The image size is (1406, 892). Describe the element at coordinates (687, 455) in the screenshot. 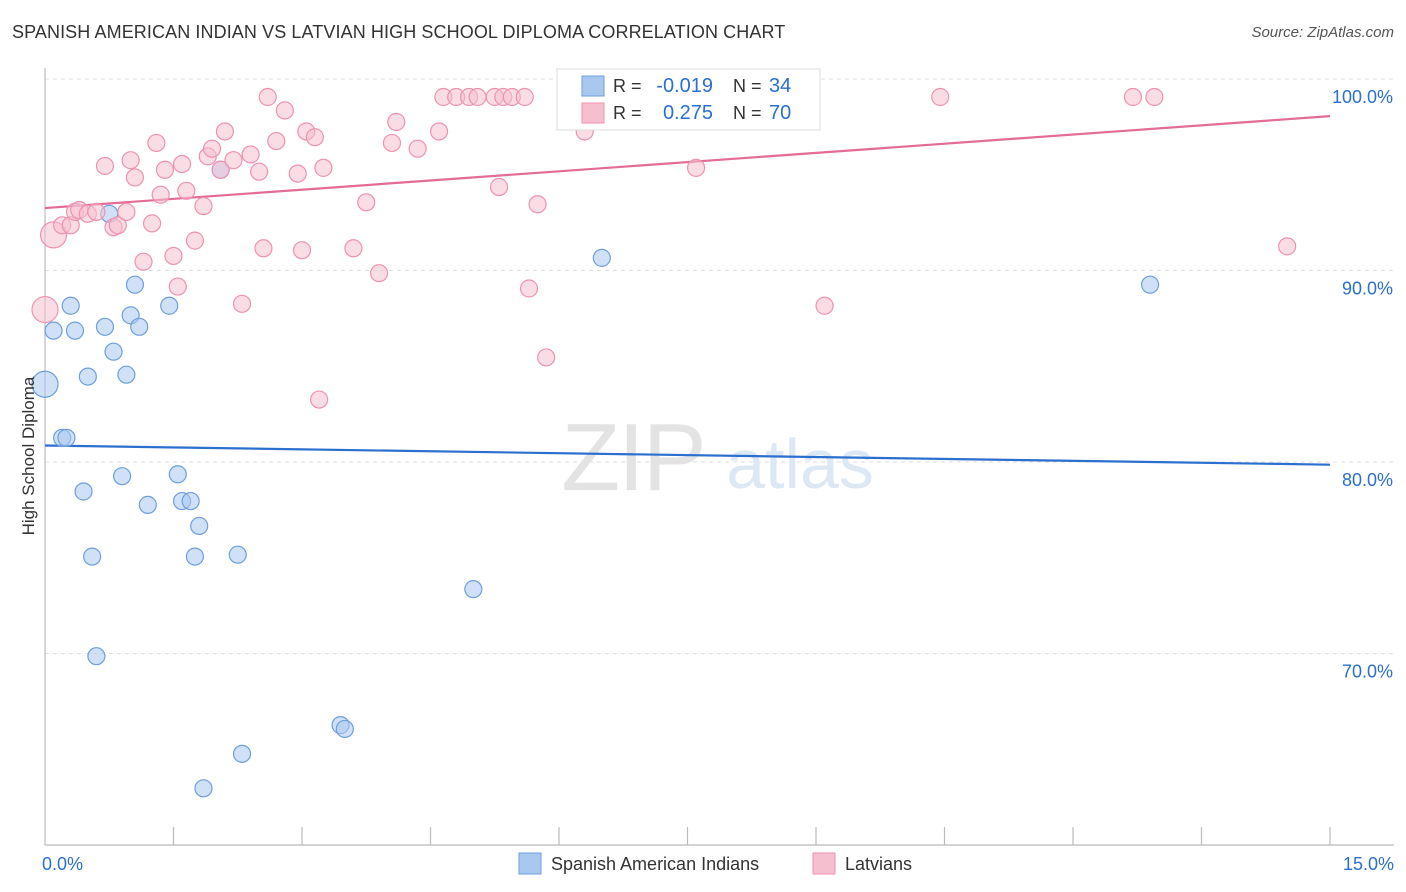

I see `trend-line-blue` at that location.